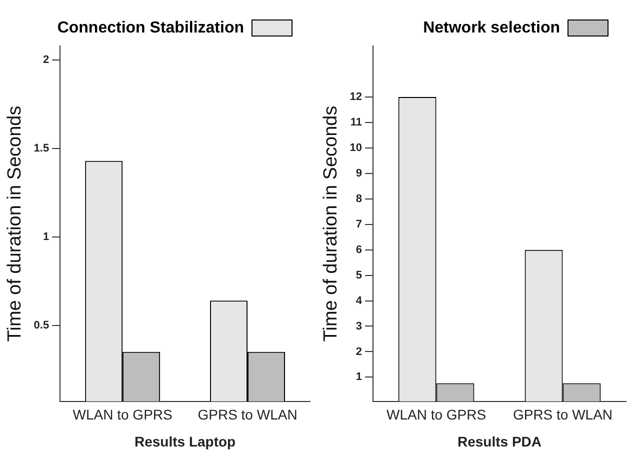  Describe the element at coordinates (500, 441) in the screenshot. I see `x-axis-title: Results PDA` at that location.